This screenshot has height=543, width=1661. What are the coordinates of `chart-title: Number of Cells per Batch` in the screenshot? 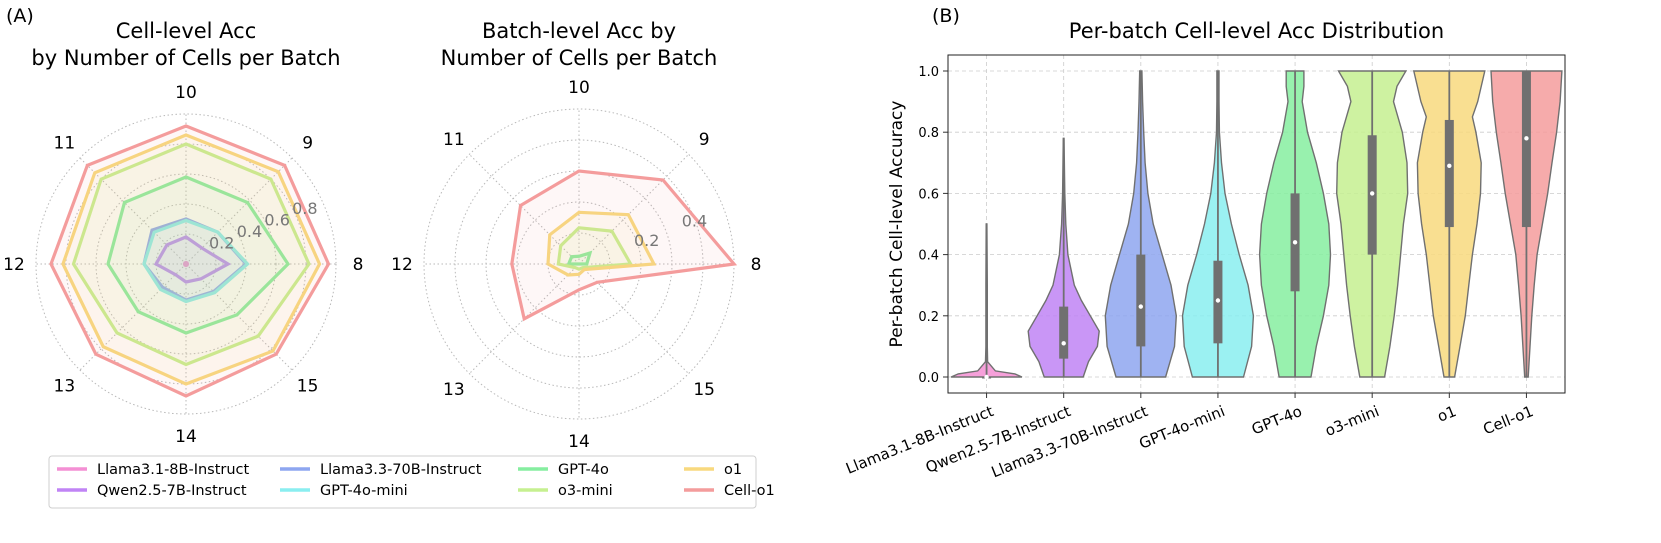 It's located at (579, 58).